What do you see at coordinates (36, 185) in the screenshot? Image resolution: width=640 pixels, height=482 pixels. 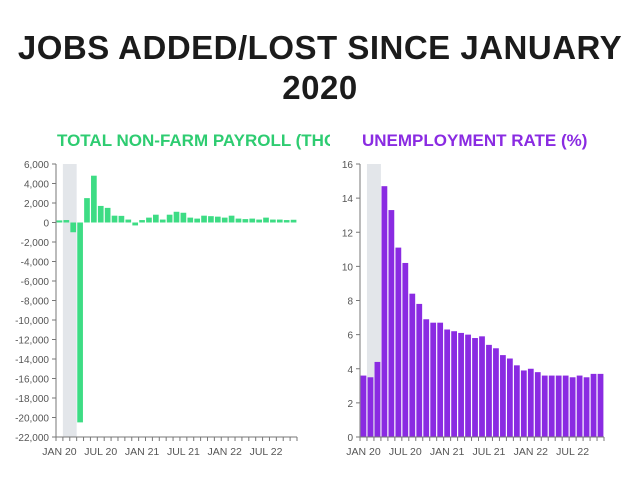 I see `payroll-y-tick-label: 4,000` at bounding box center [36, 185].